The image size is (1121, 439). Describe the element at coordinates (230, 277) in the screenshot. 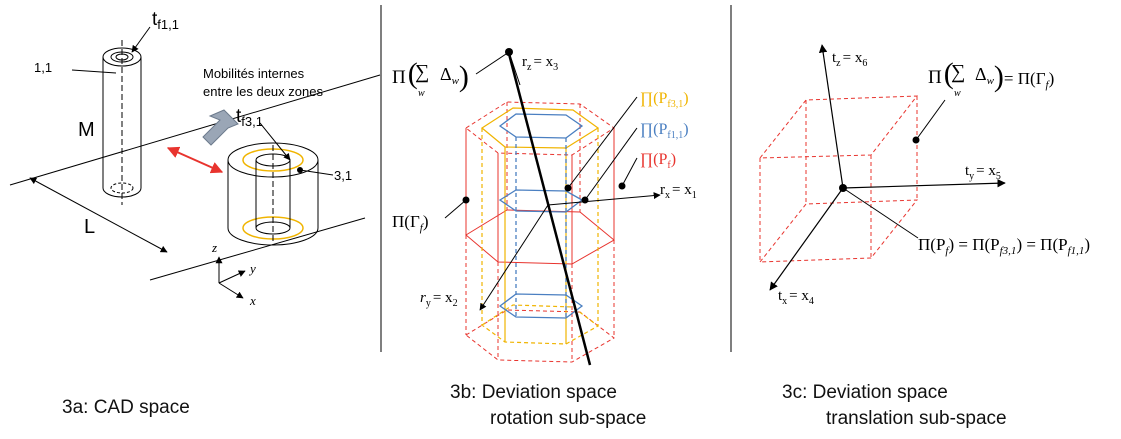

I see `coordinate-frame` at that location.